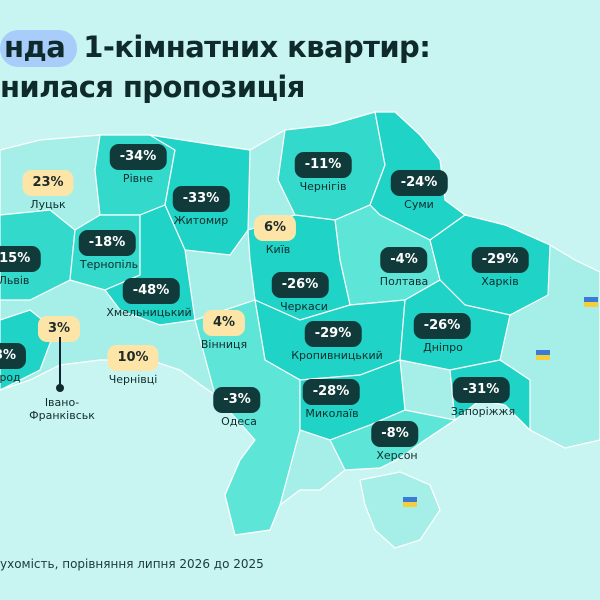 The height and width of the screenshot is (600, 600). Describe the element at coordinates (60, 362) in the screenshot. I see `leader-line` at that location.